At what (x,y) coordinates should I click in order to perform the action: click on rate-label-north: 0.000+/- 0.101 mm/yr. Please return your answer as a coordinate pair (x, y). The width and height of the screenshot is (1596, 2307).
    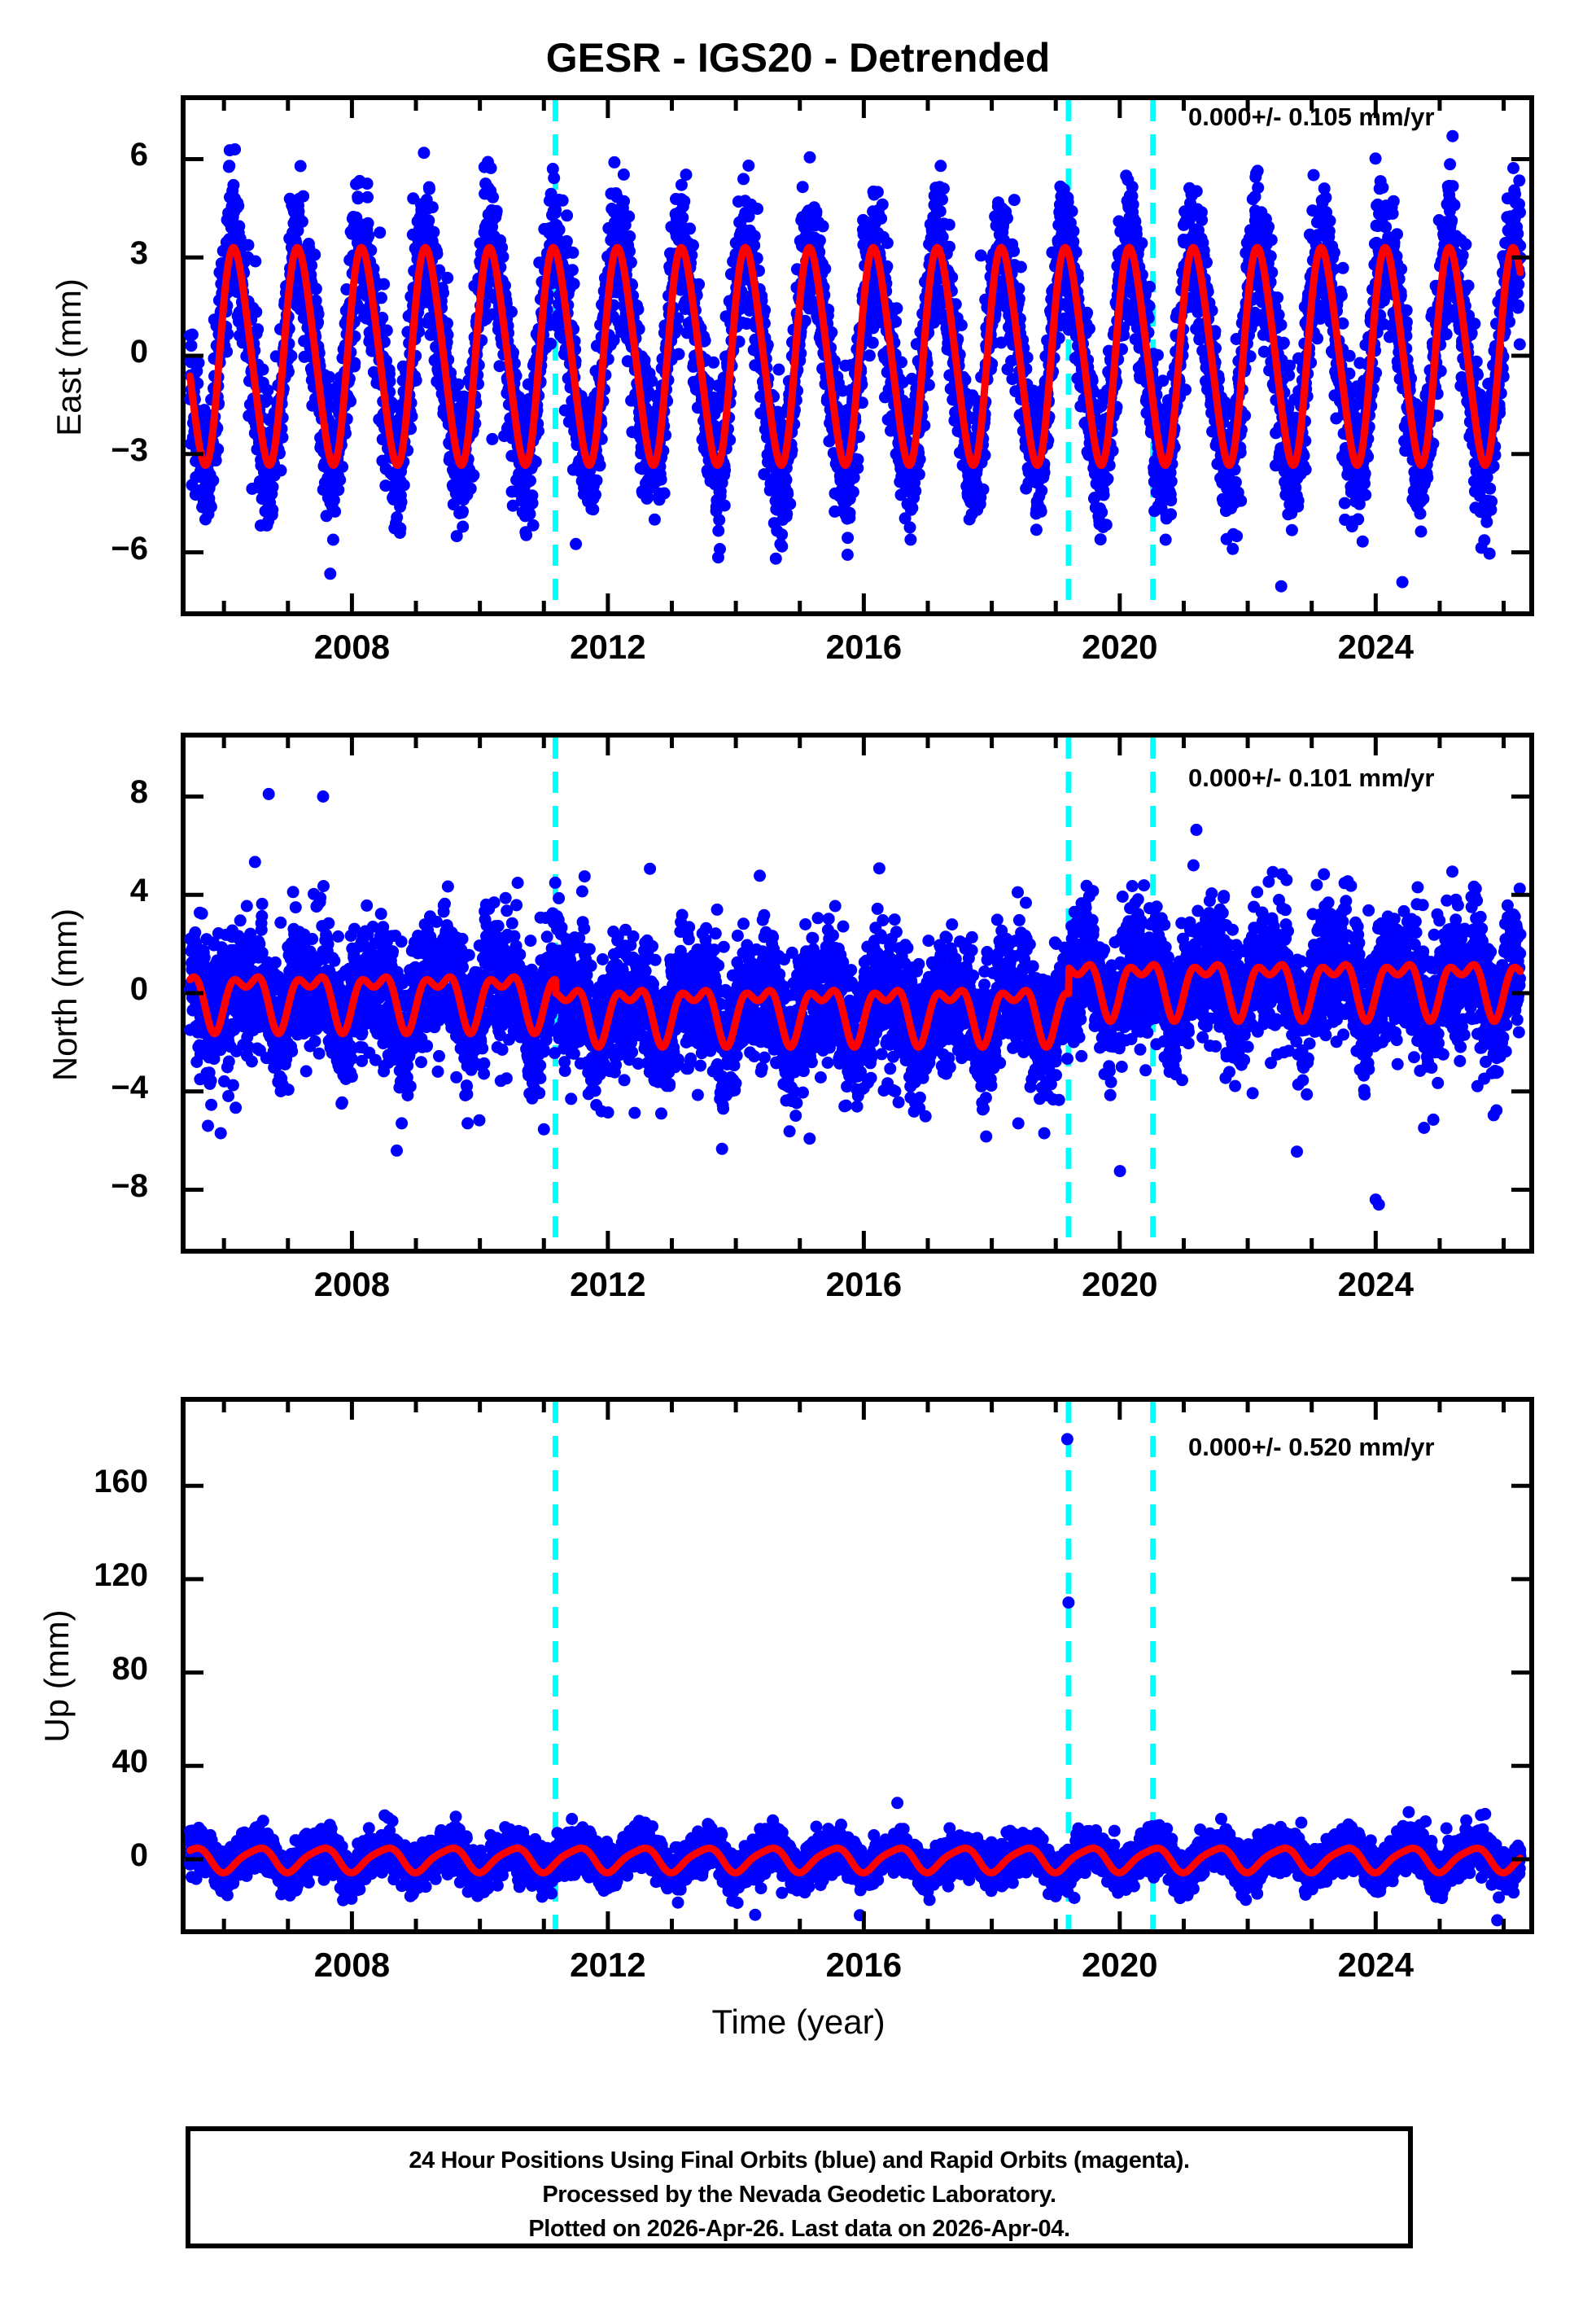
    Looking at the image, I should click on (1311, 778).